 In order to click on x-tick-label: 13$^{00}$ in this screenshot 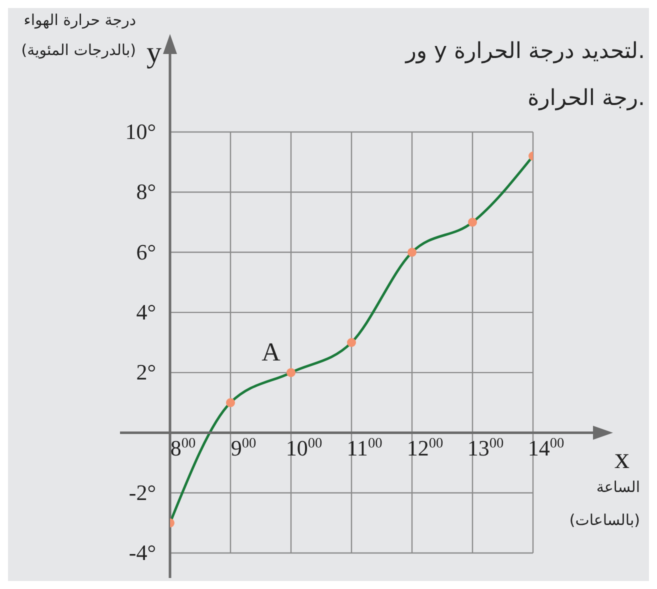, I will do `click(485, 448)`.